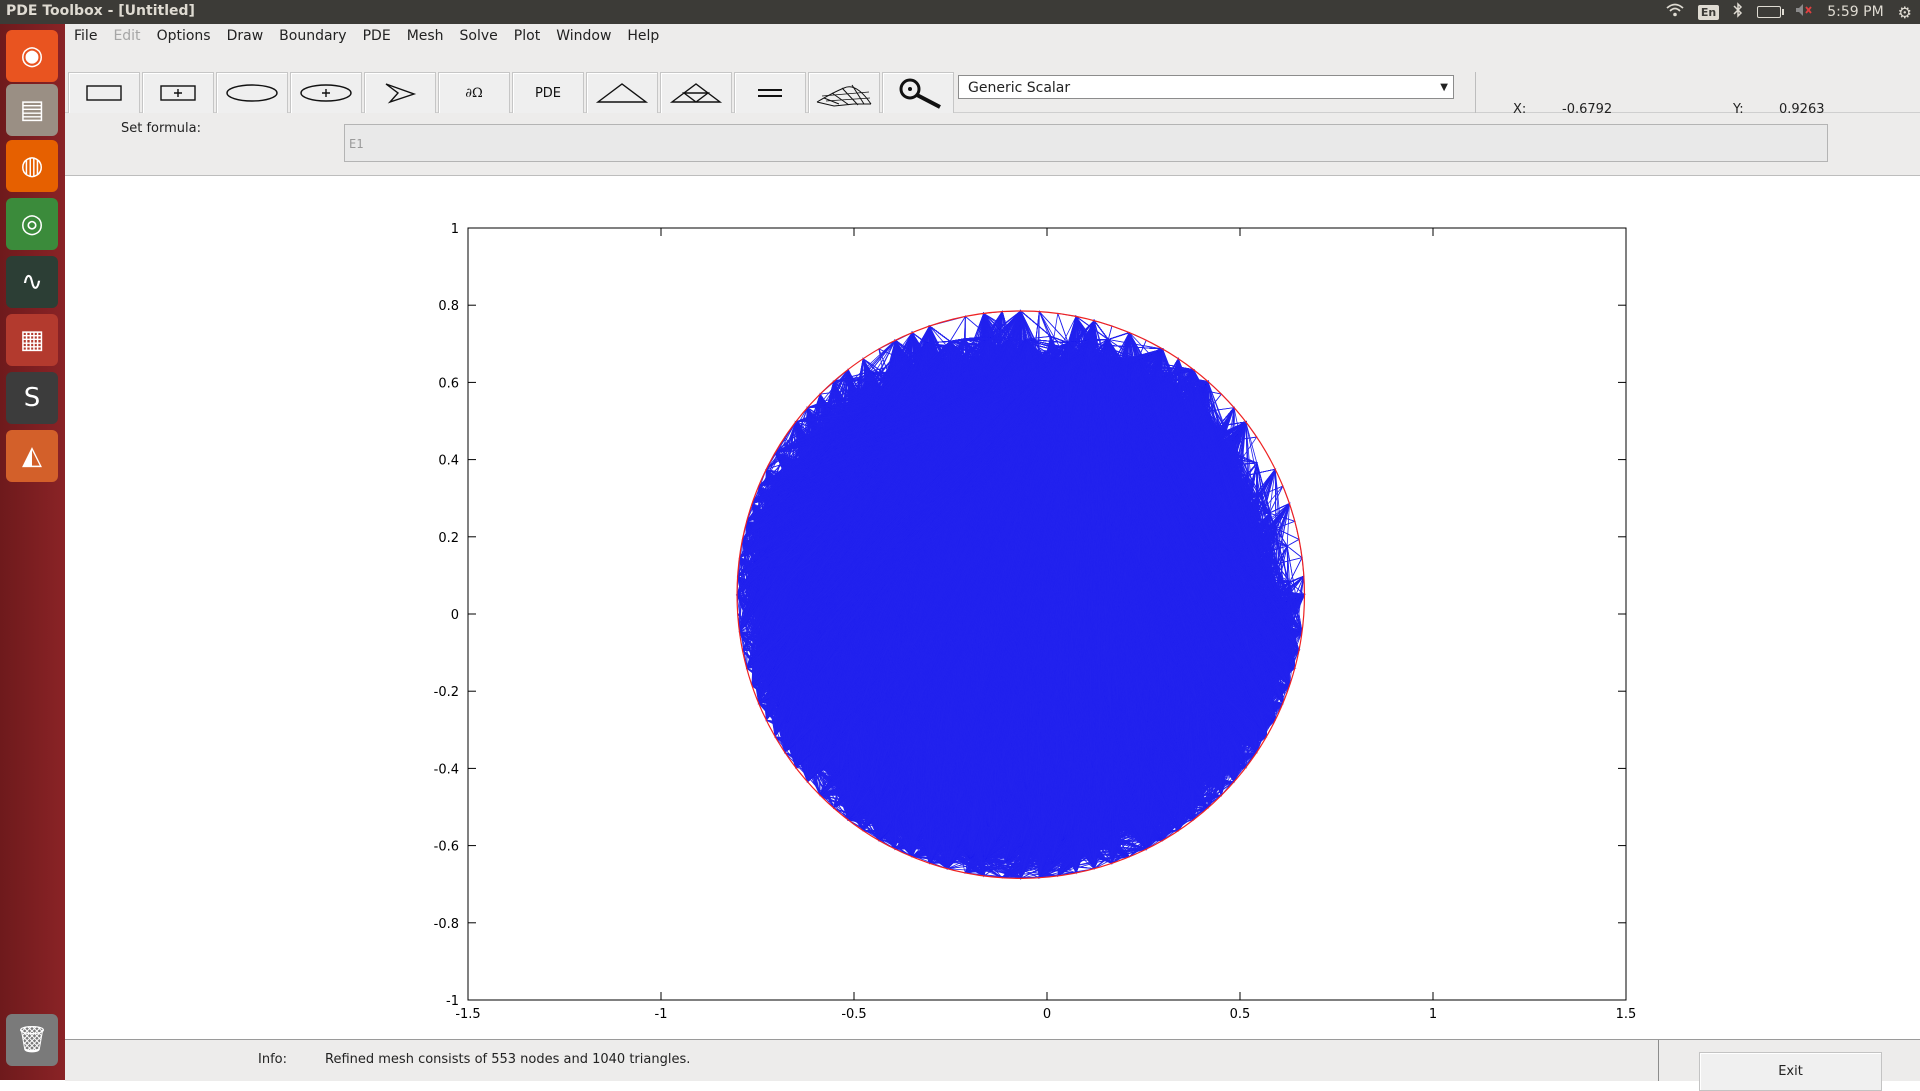 The height and width of the screenshot is (1091, 1920). I want to click on draw-centered-rectangle-button, so click(178, 93).